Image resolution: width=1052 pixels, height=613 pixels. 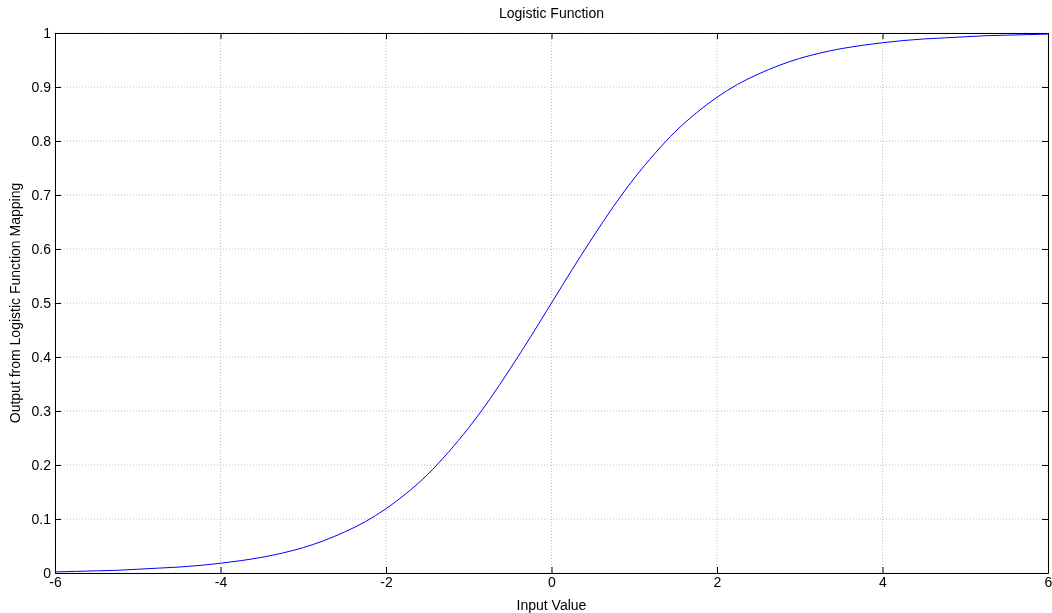 I want to click on x-axis-title: Input Value, so click(x=551, y=605).